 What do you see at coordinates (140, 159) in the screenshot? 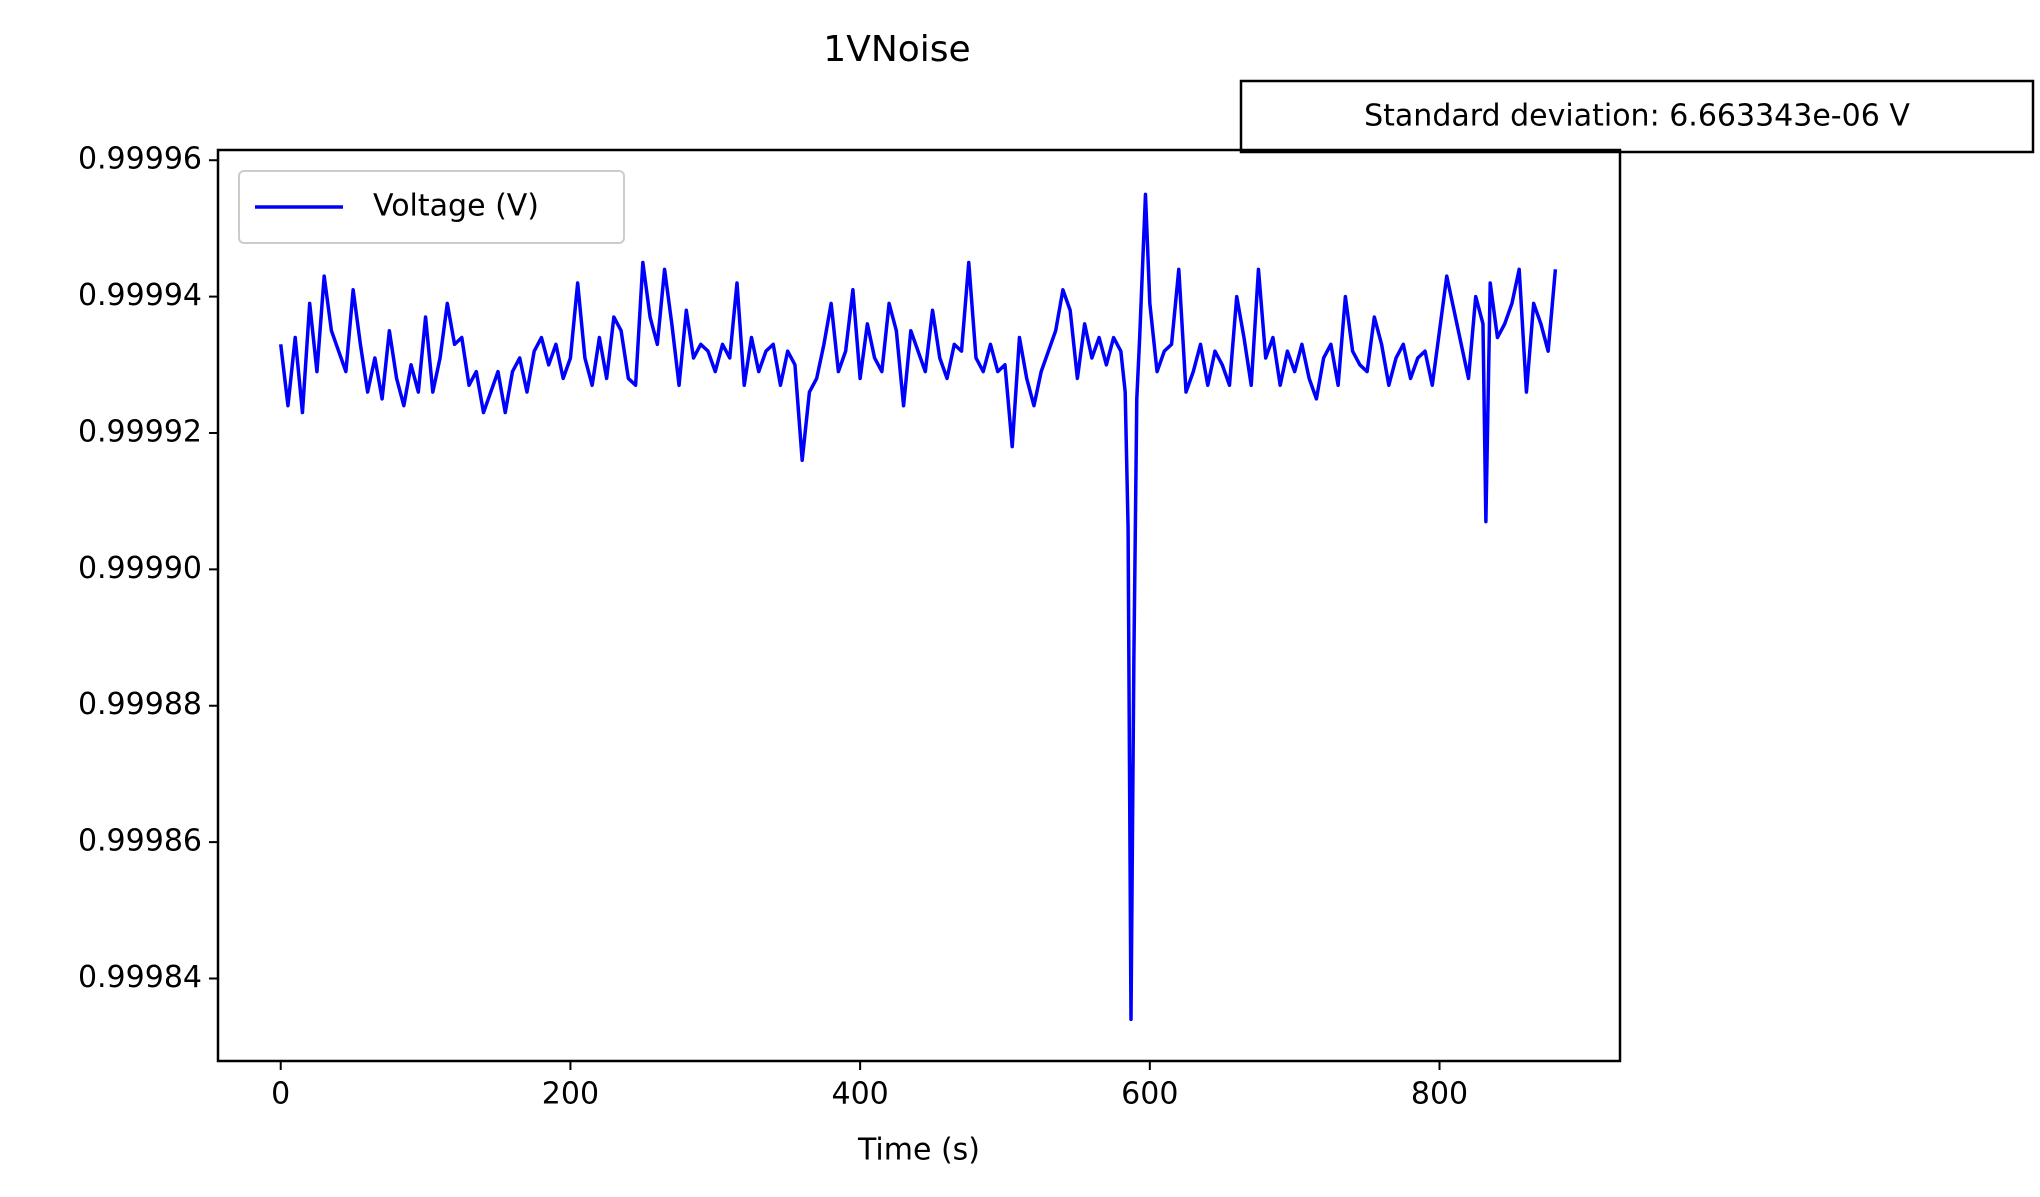
I see `y-tick-label: 0.99996` at bounding box center [140, 159].